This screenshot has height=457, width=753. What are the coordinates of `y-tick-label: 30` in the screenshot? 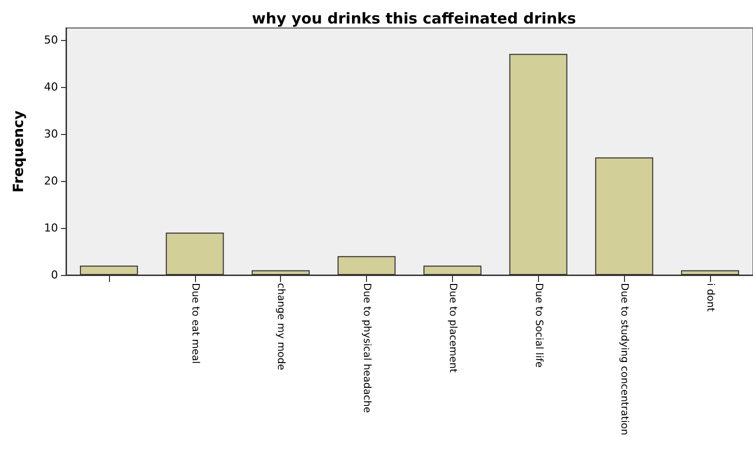 It's located at (51, 133).